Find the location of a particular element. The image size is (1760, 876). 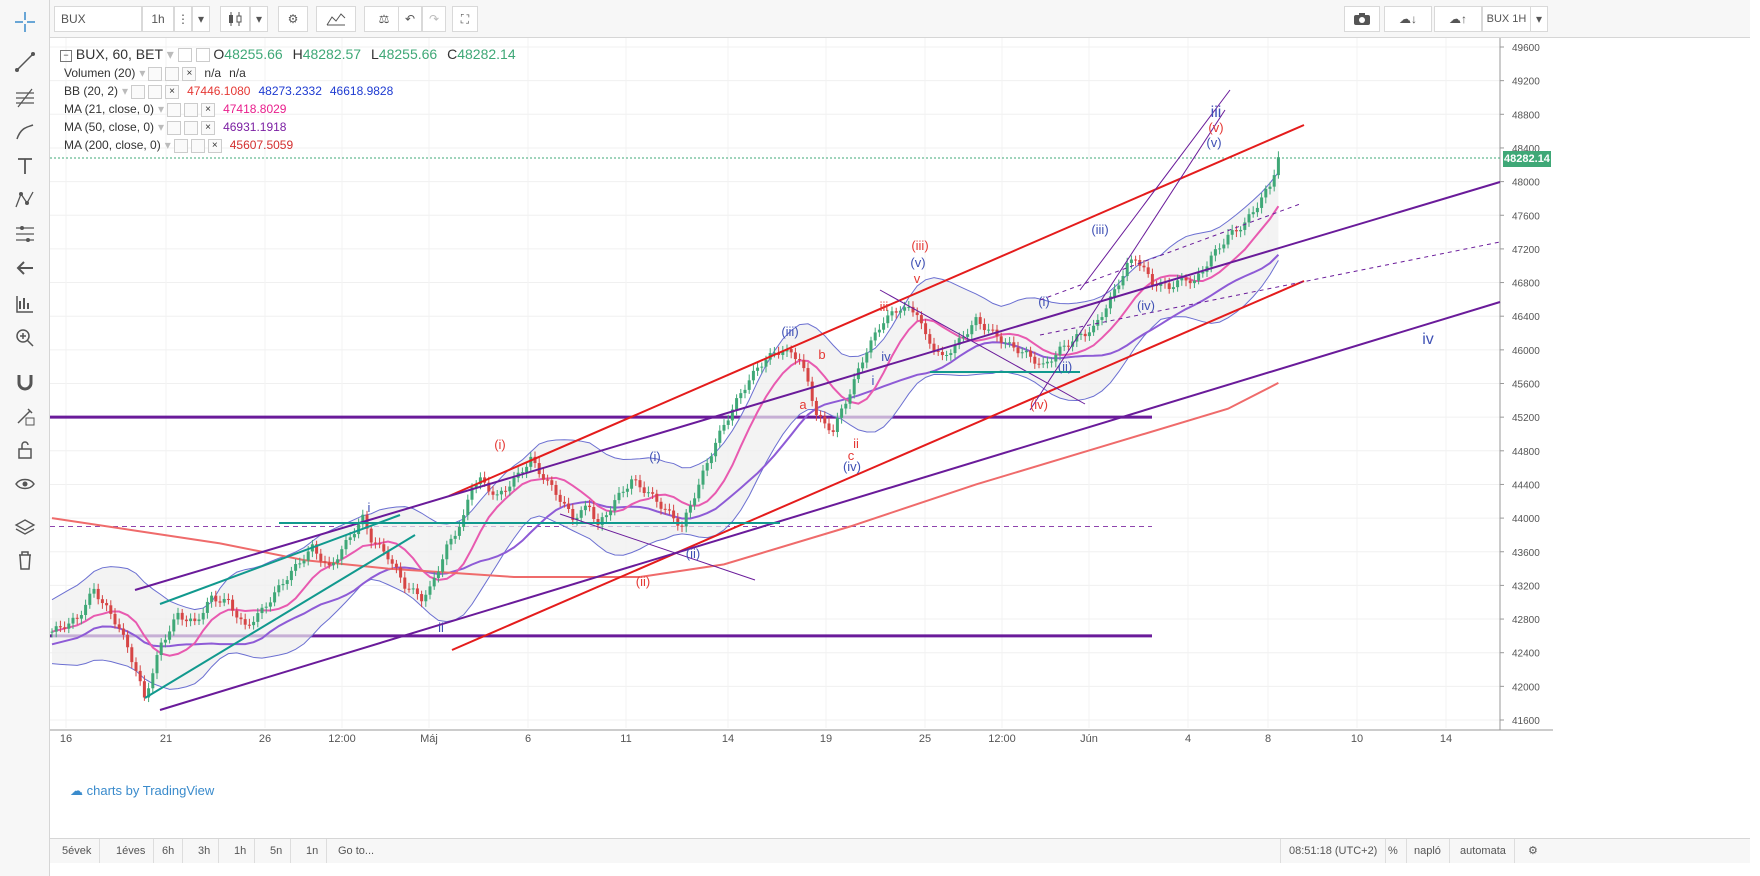

unlock-icon is located at coordinates (25, 450).